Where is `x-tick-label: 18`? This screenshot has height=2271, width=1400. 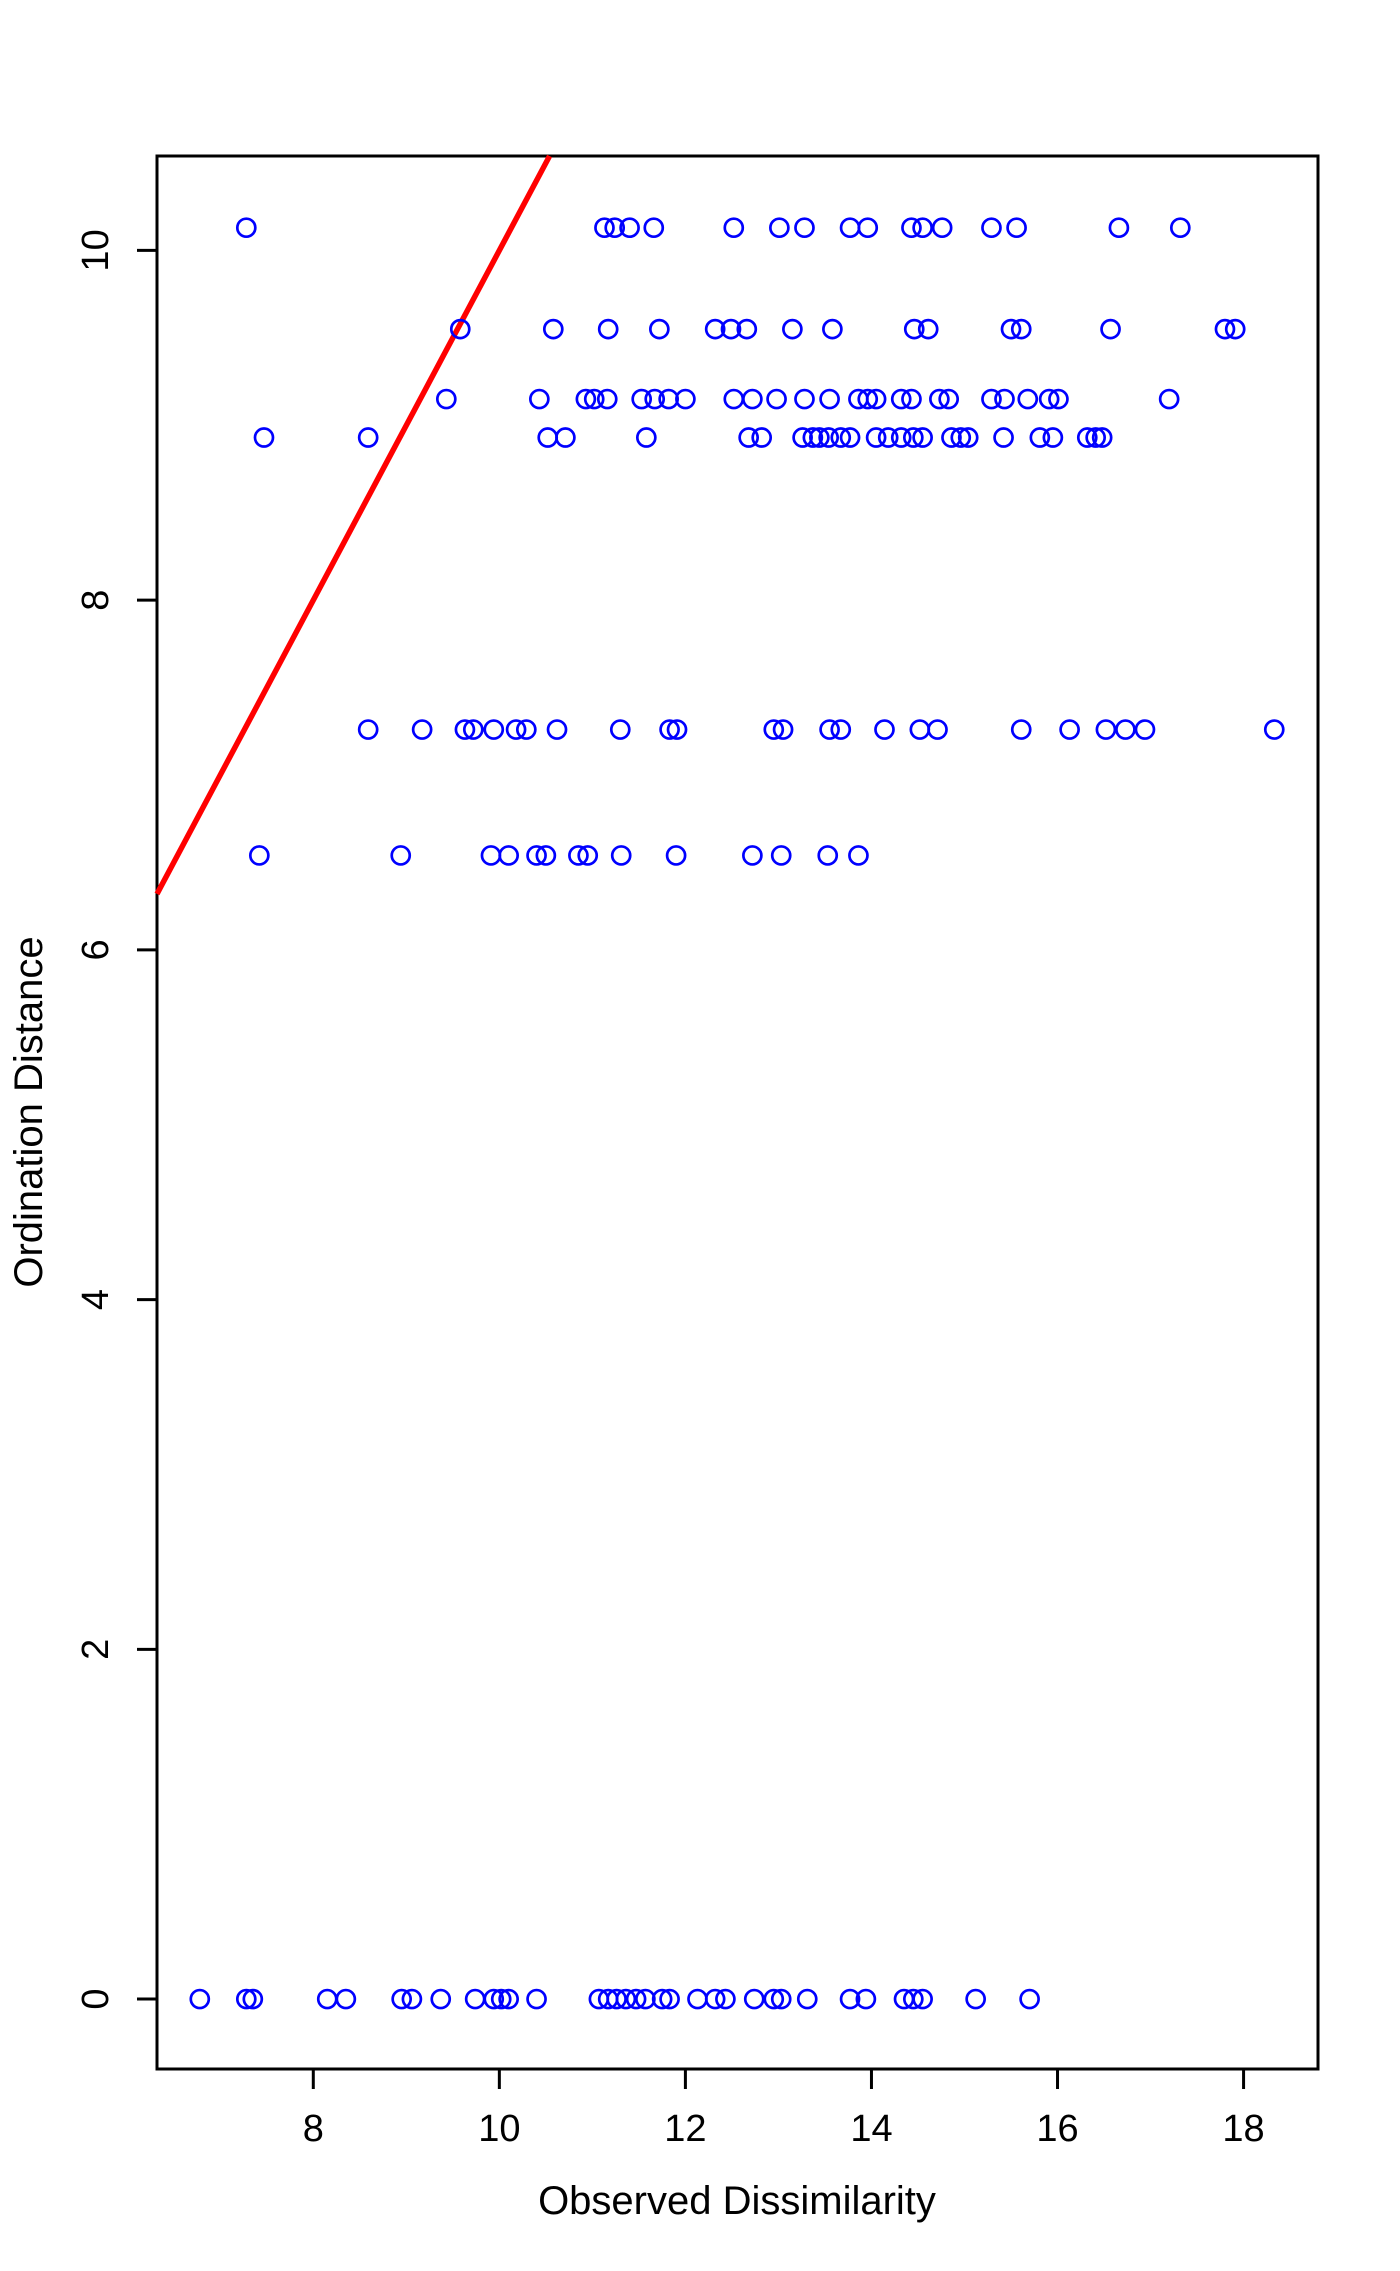 x-tick-label: 18 is located at coordinates (1243, 2129).